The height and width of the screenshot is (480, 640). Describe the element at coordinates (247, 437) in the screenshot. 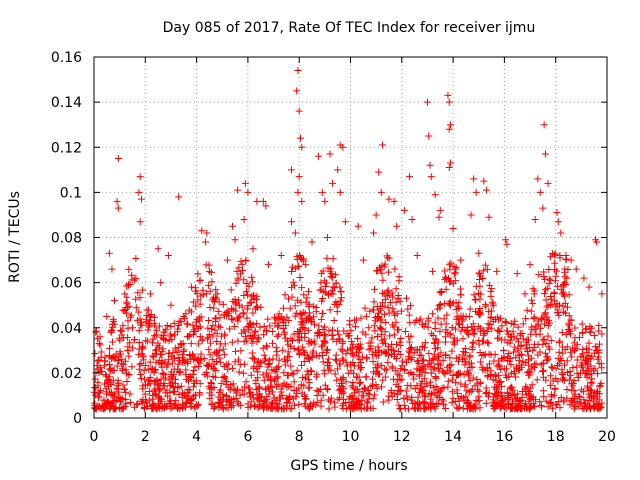

I see `x-tick-label: 6` at that location.